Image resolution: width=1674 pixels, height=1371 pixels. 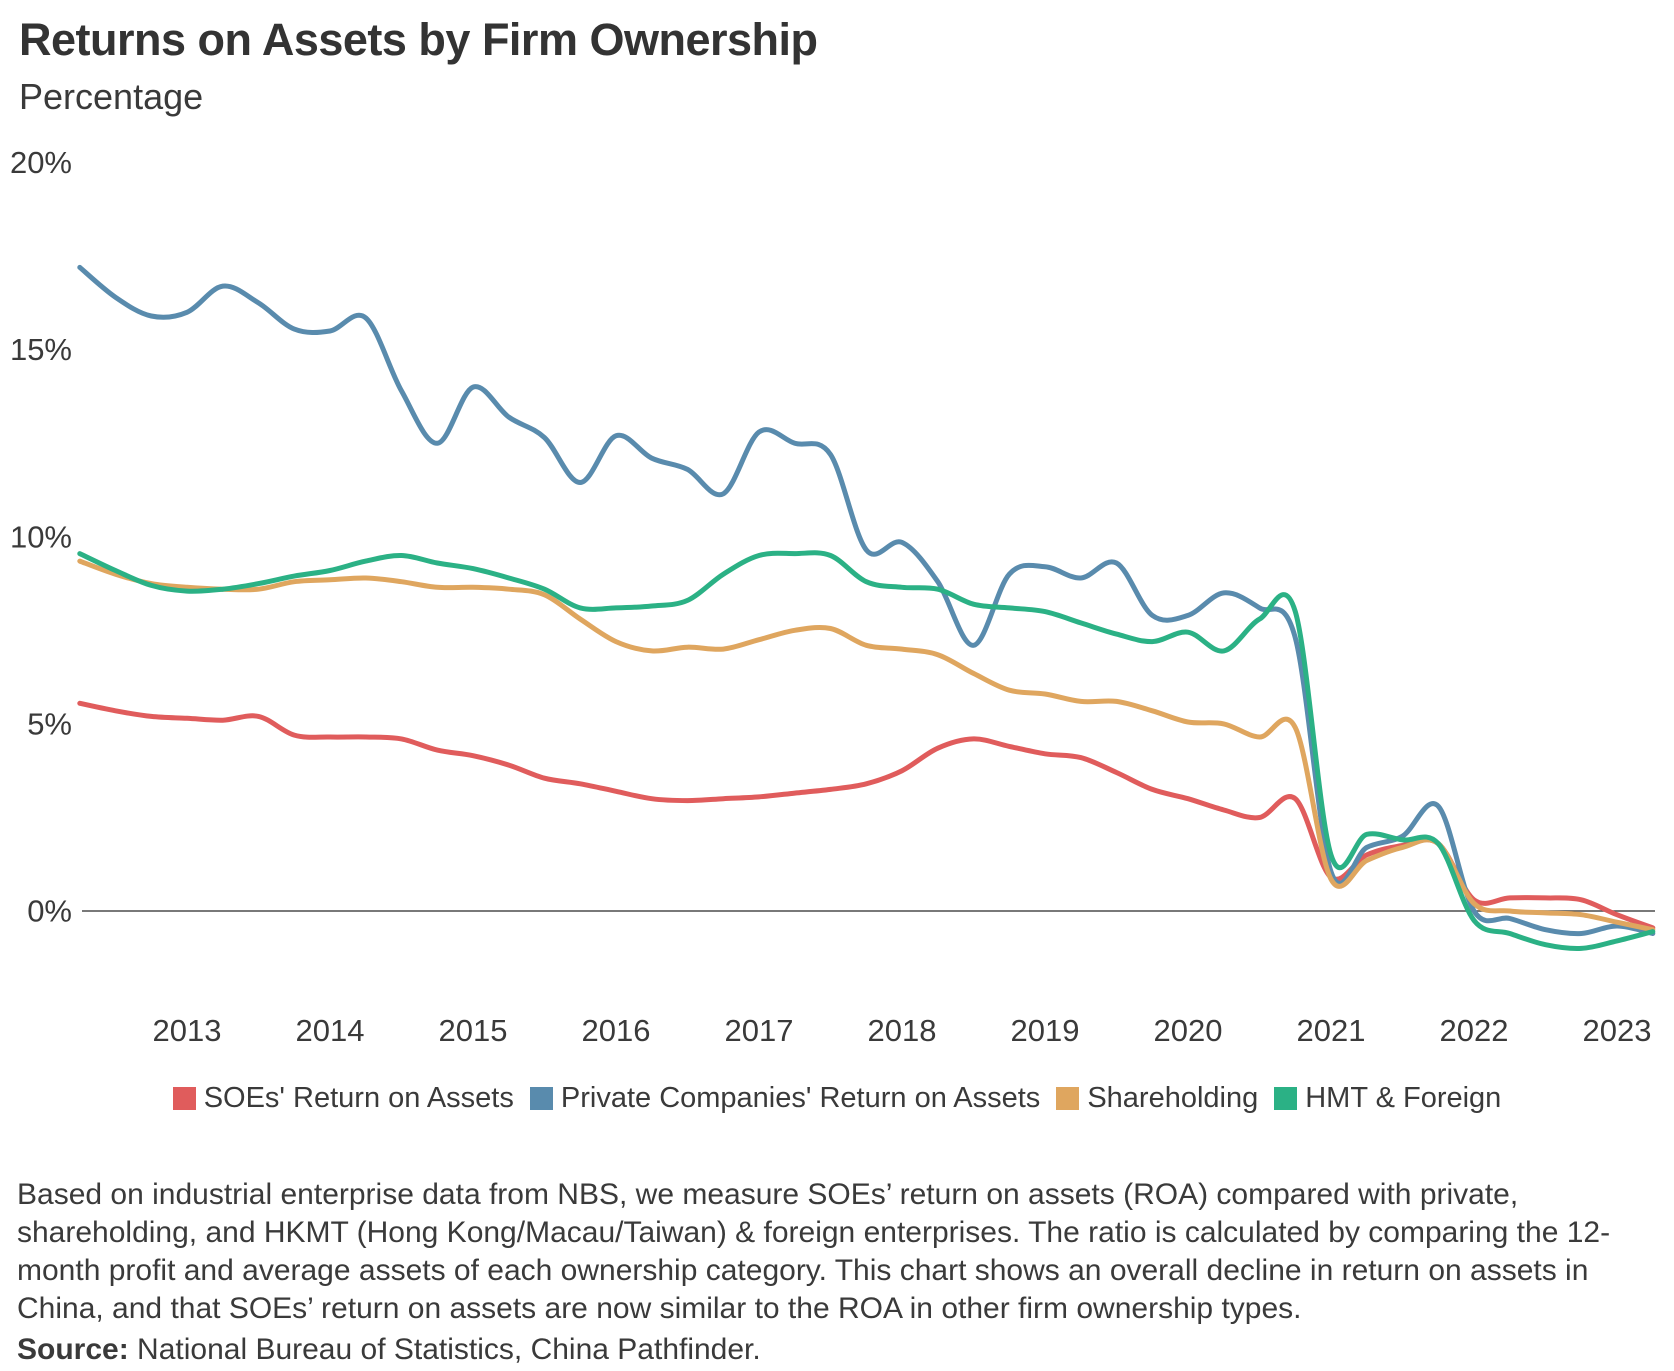 I want to click on legend-label-private: Private Companies' Return on Assets, so click(x=800, y=1098).